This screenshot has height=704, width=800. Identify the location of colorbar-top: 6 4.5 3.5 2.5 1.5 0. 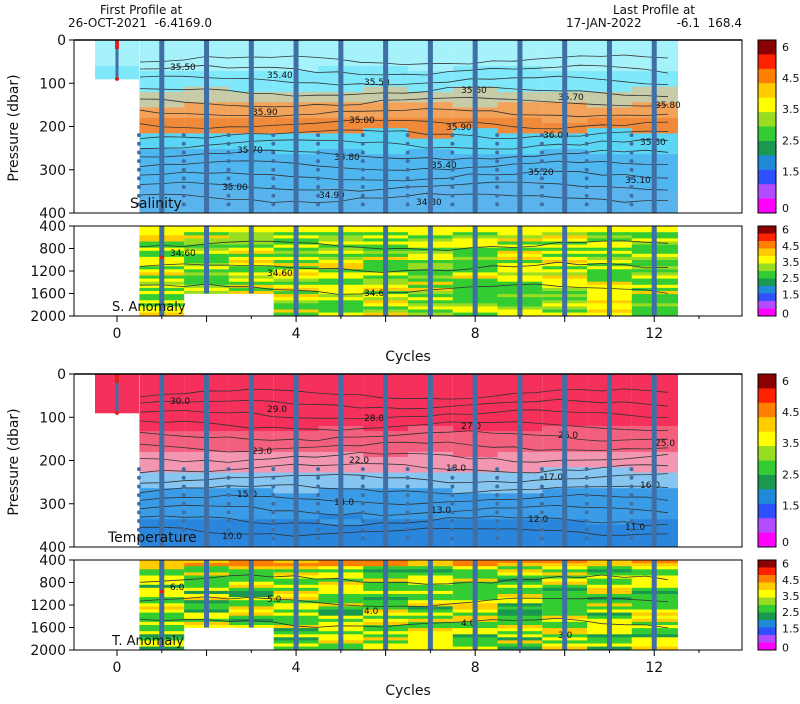
(778, 127).